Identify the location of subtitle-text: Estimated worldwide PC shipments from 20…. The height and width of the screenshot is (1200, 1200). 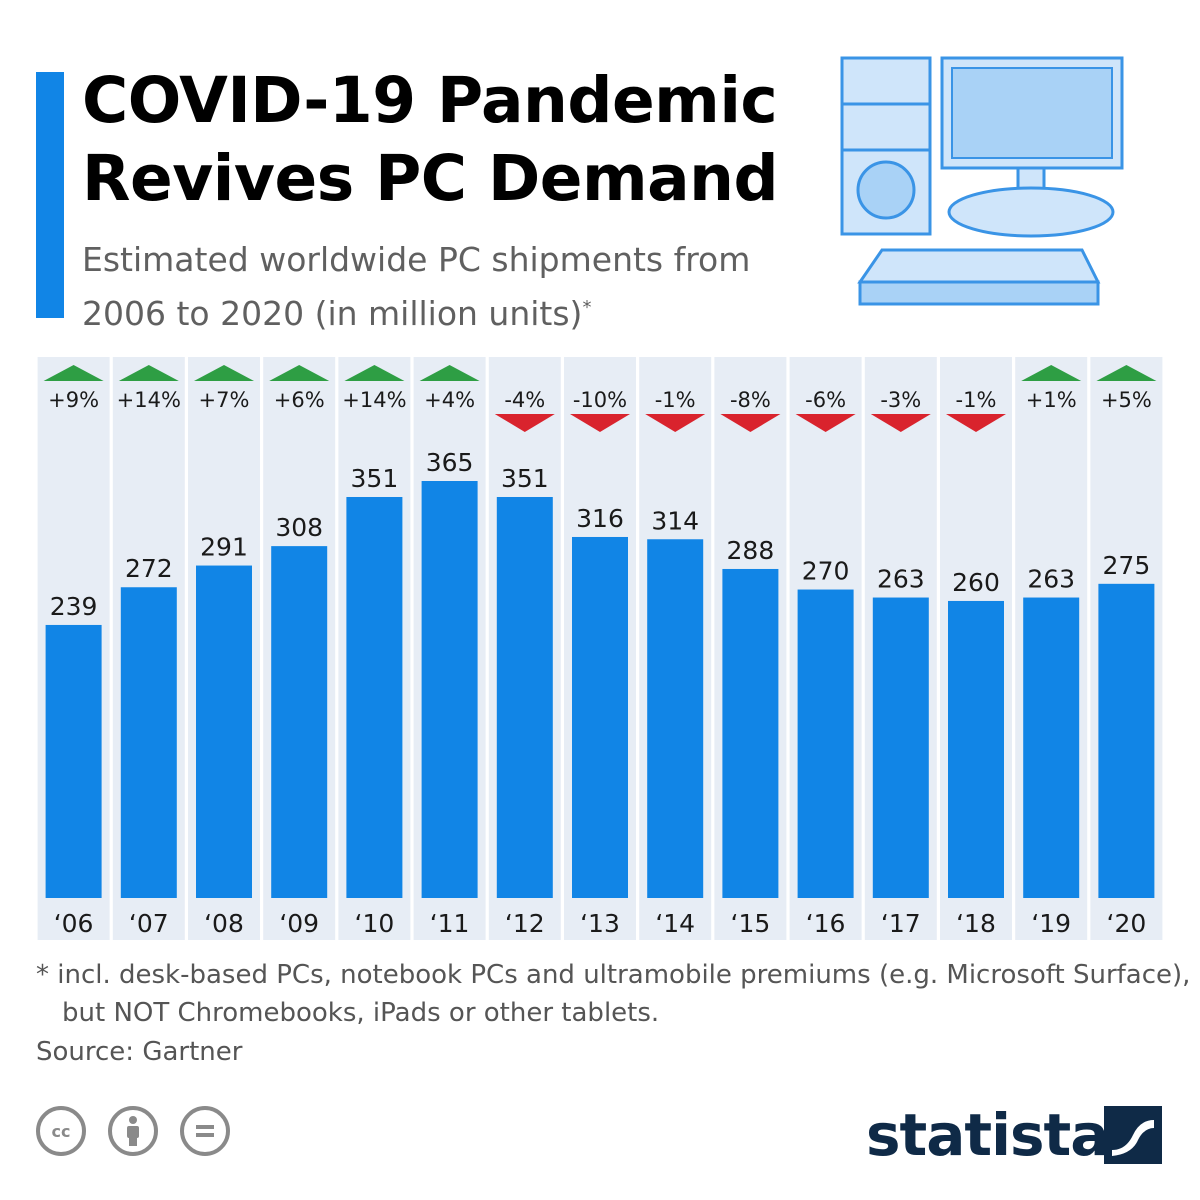
(416, 286).